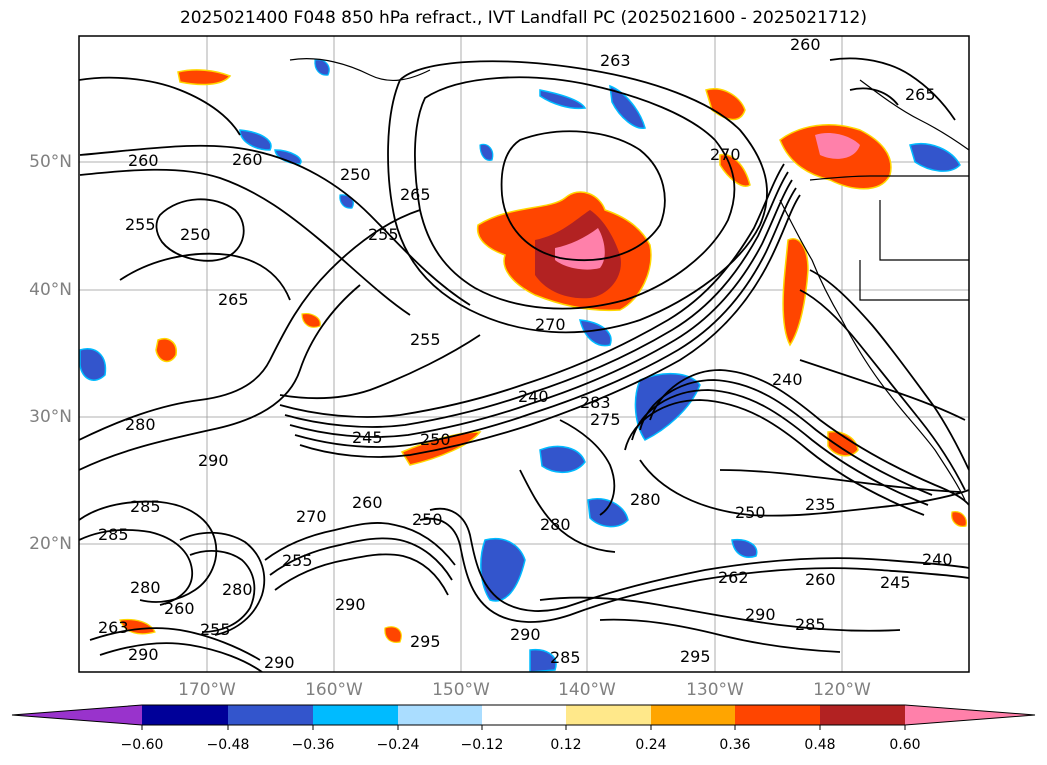 The height and width of the screenshot is (765, 1047). Describe the element at coordinates (970, 715) in the screenshot. I see `colorbar-upper-extend` at that location.